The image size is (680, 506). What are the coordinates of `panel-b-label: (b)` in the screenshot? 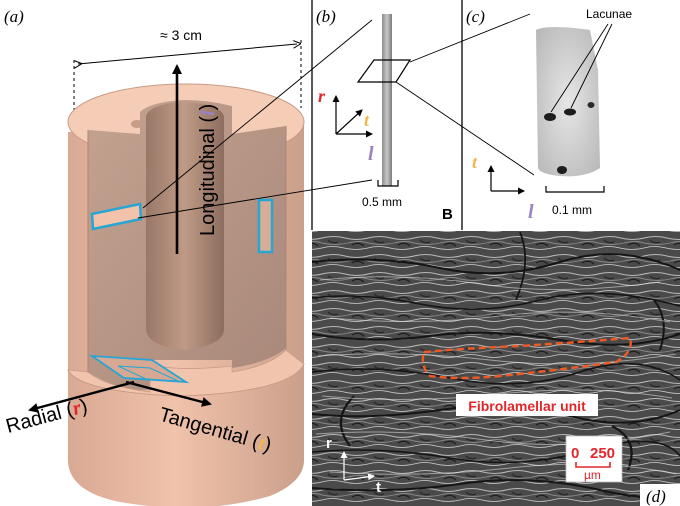 It's located at (326, 16).